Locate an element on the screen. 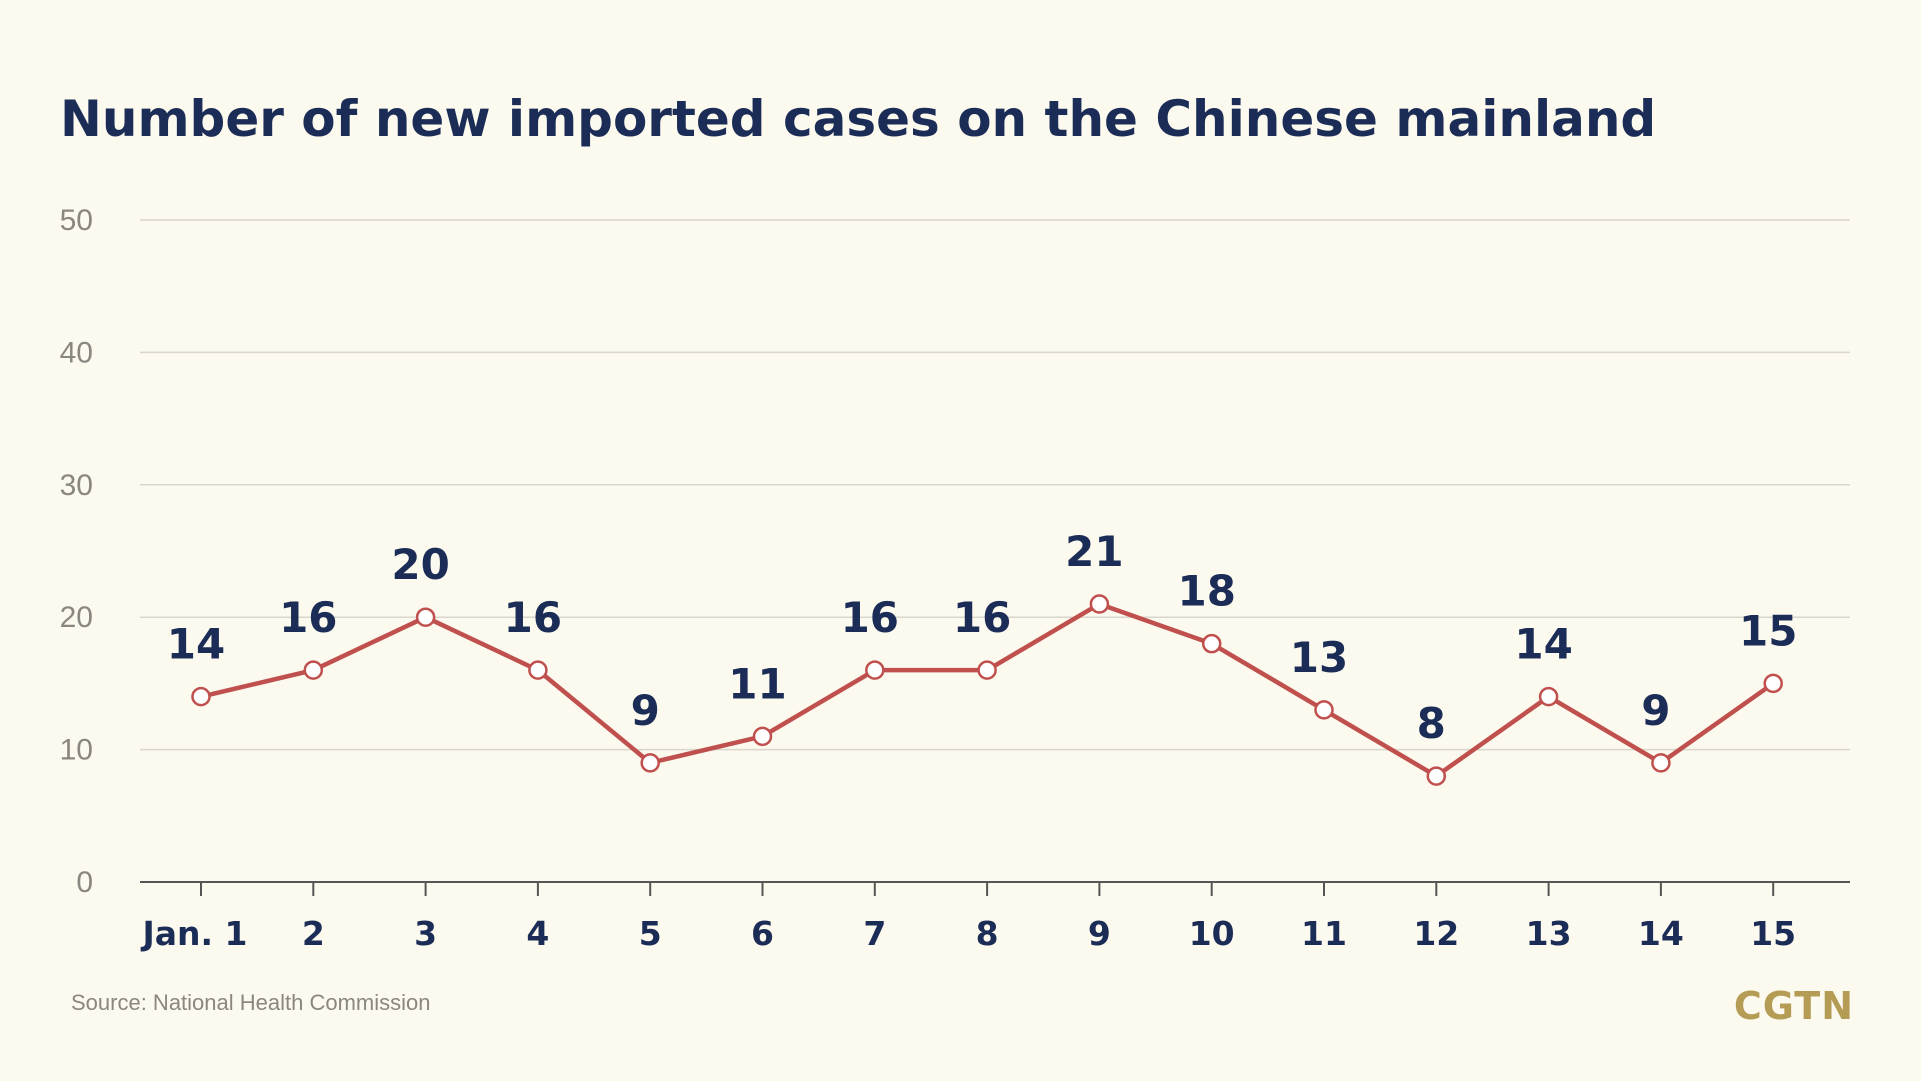 The height and width of the screenshot is (1081, 1921). x-tick-label-4: 4 is located at coordinates (537, 933).